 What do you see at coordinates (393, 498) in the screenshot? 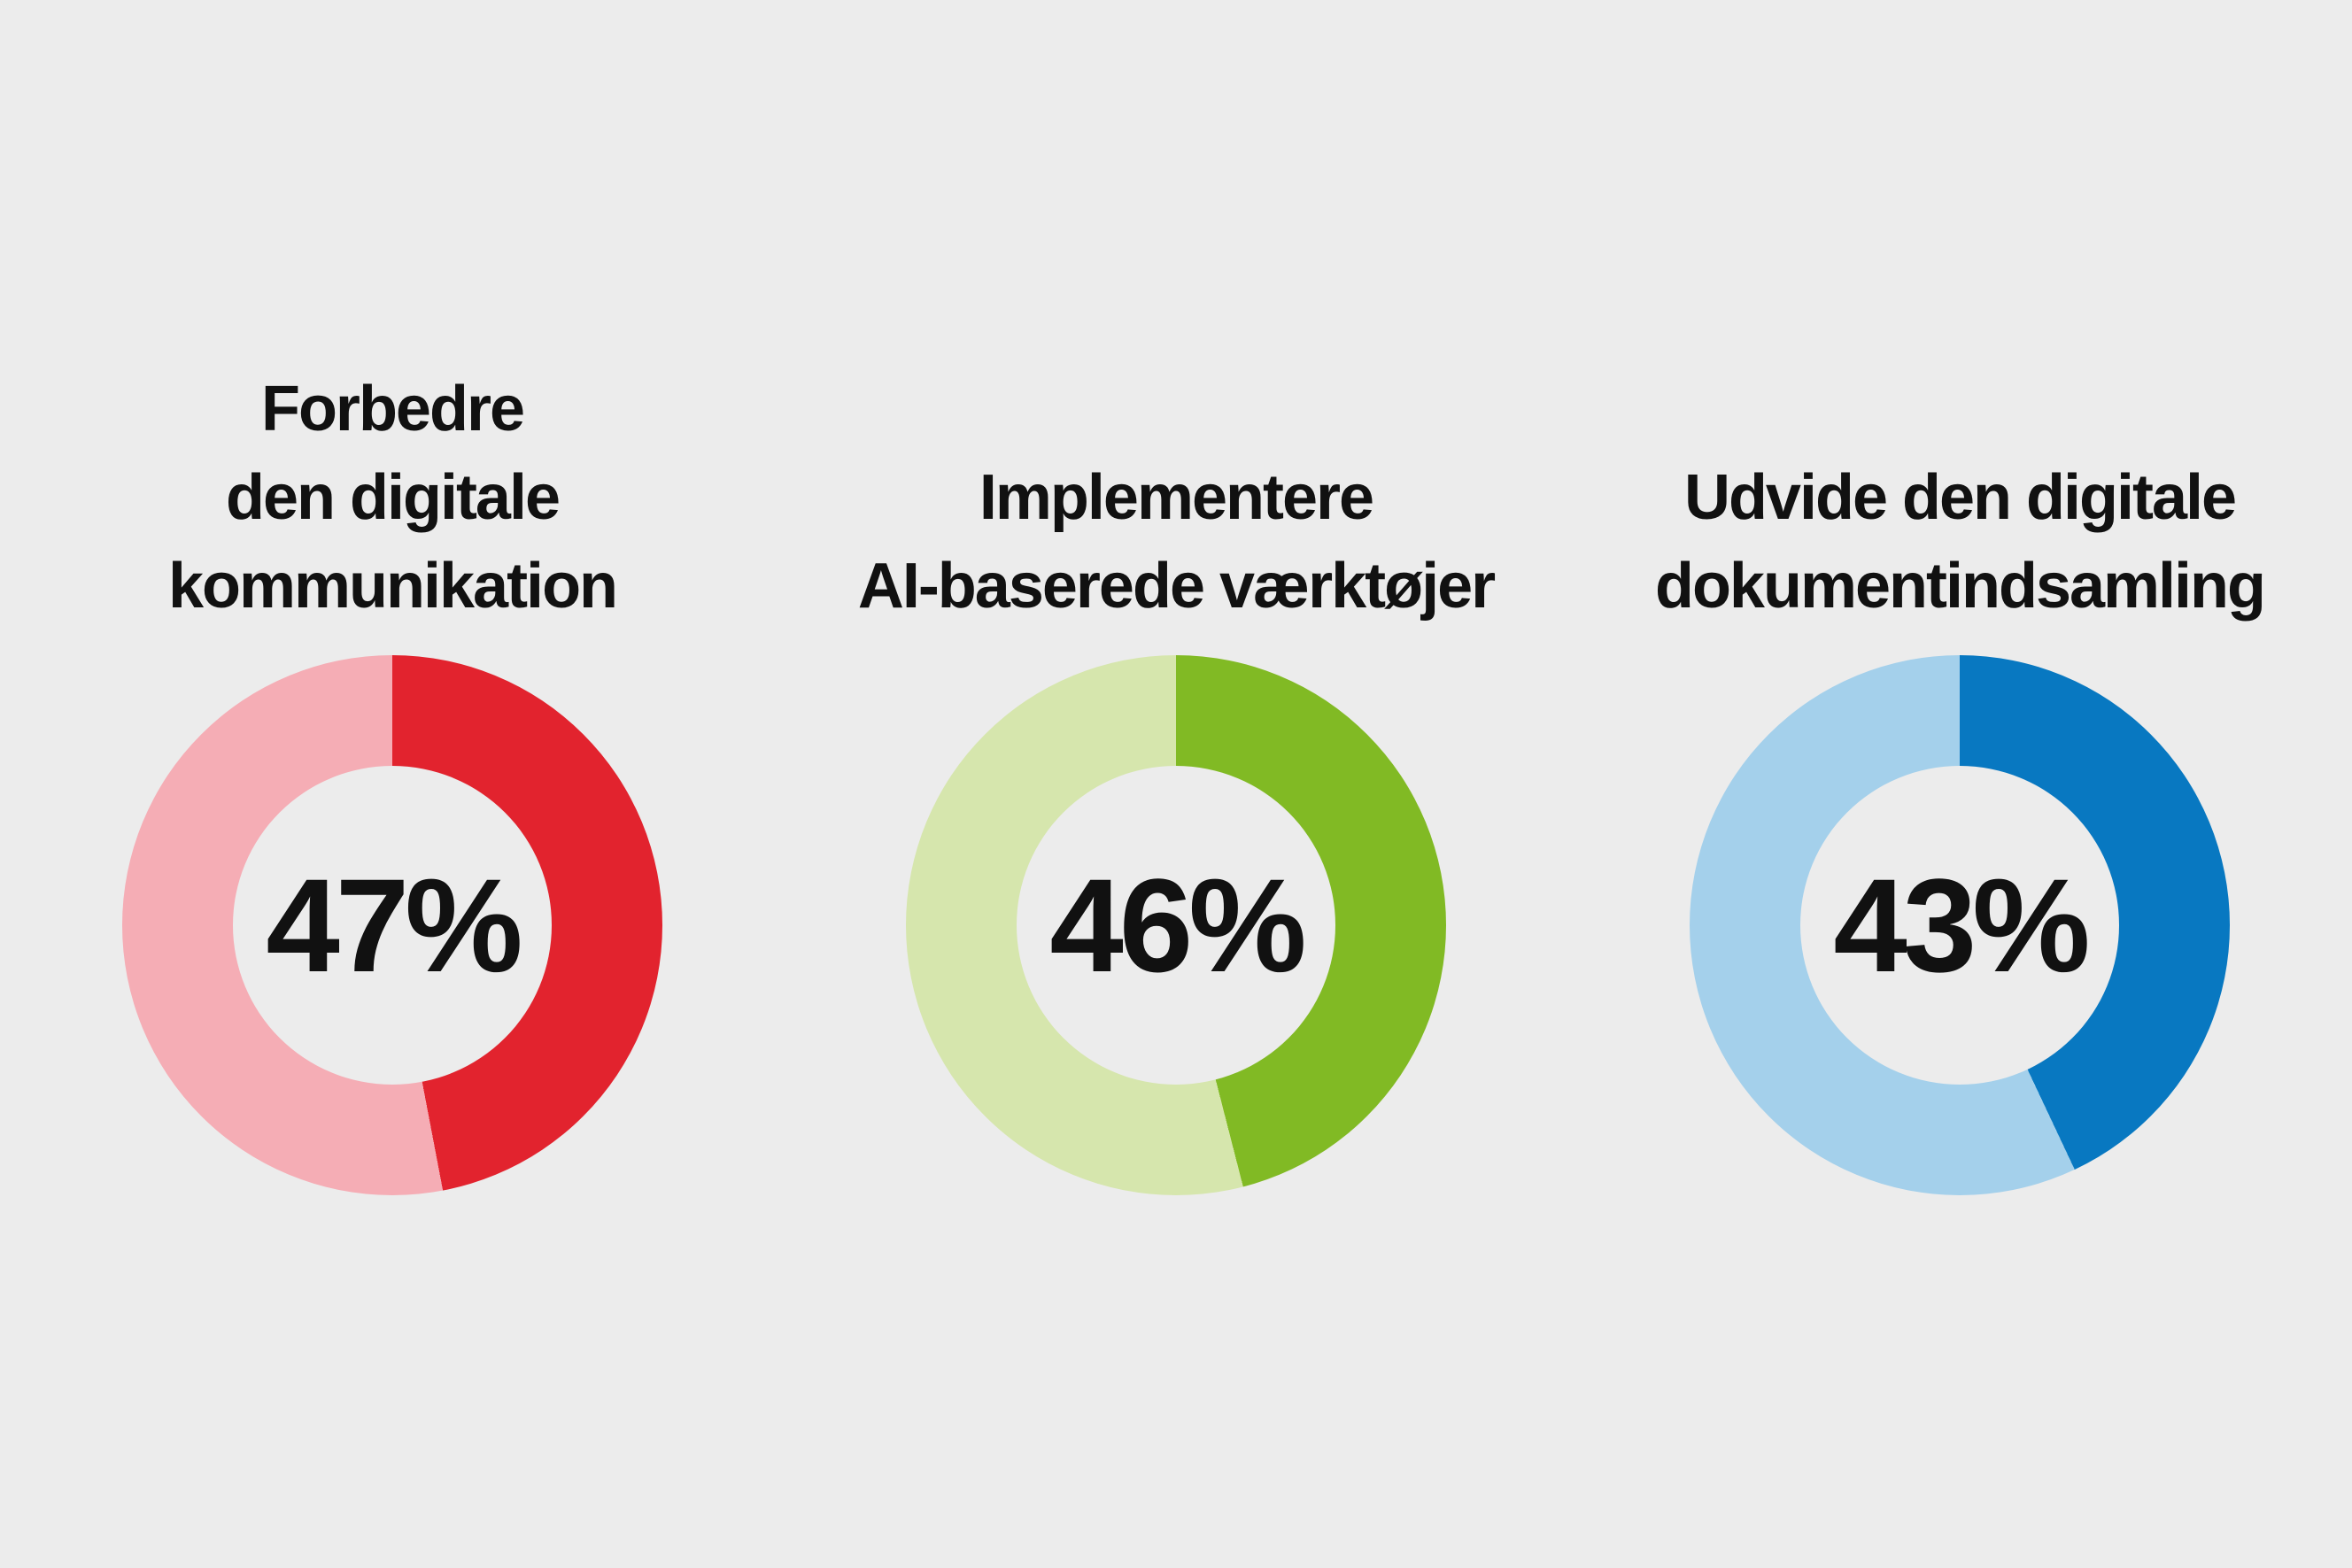
I see `chart-title-line: den digitale` at bounding box center [393, 498].